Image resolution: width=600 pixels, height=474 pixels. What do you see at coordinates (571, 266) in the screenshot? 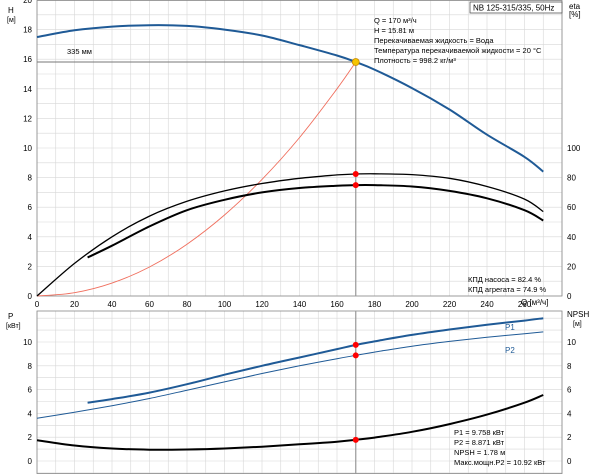
I see `top-right-tick-label: 20` at bounding box center [571, 266].